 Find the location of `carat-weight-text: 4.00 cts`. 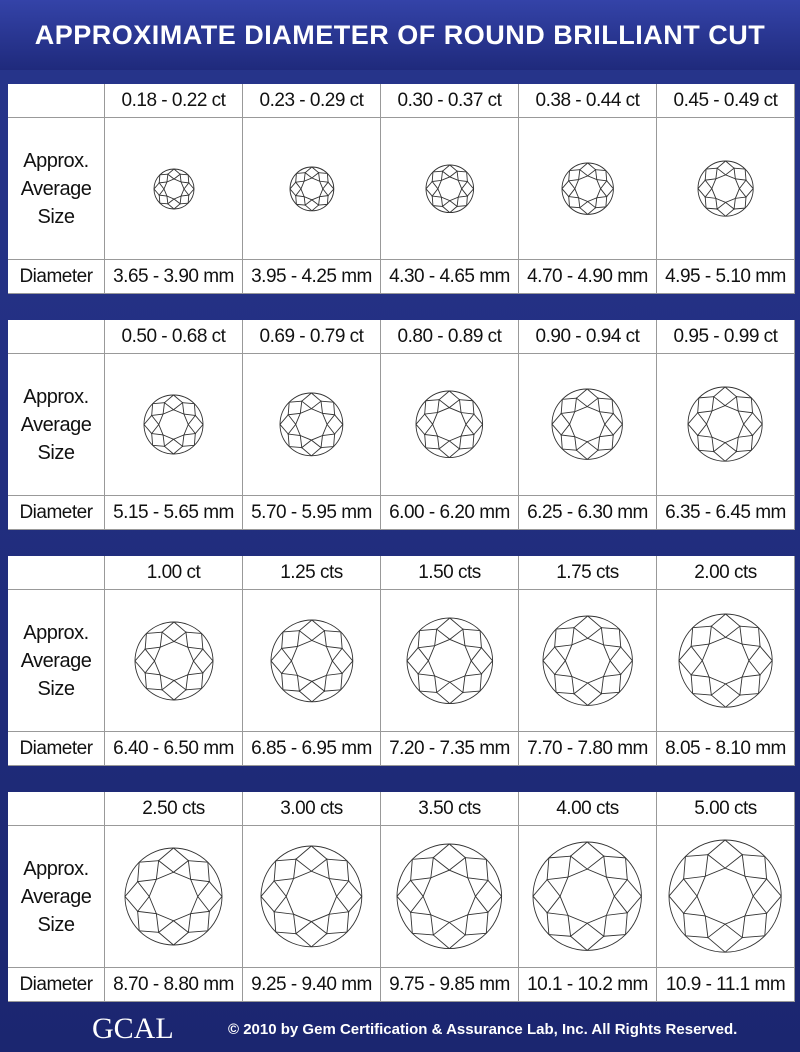

carat-weight-text: 4.00 cts is located at coordinates (587, 808).